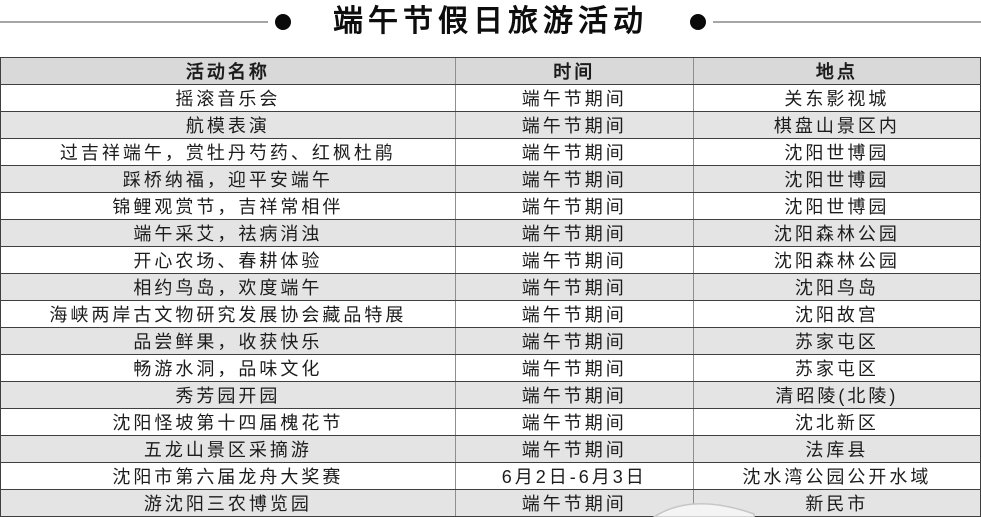 The image size is (981, 517). I want to click on table-header-row: 活动名称 时间 地点, so click(490, 71).